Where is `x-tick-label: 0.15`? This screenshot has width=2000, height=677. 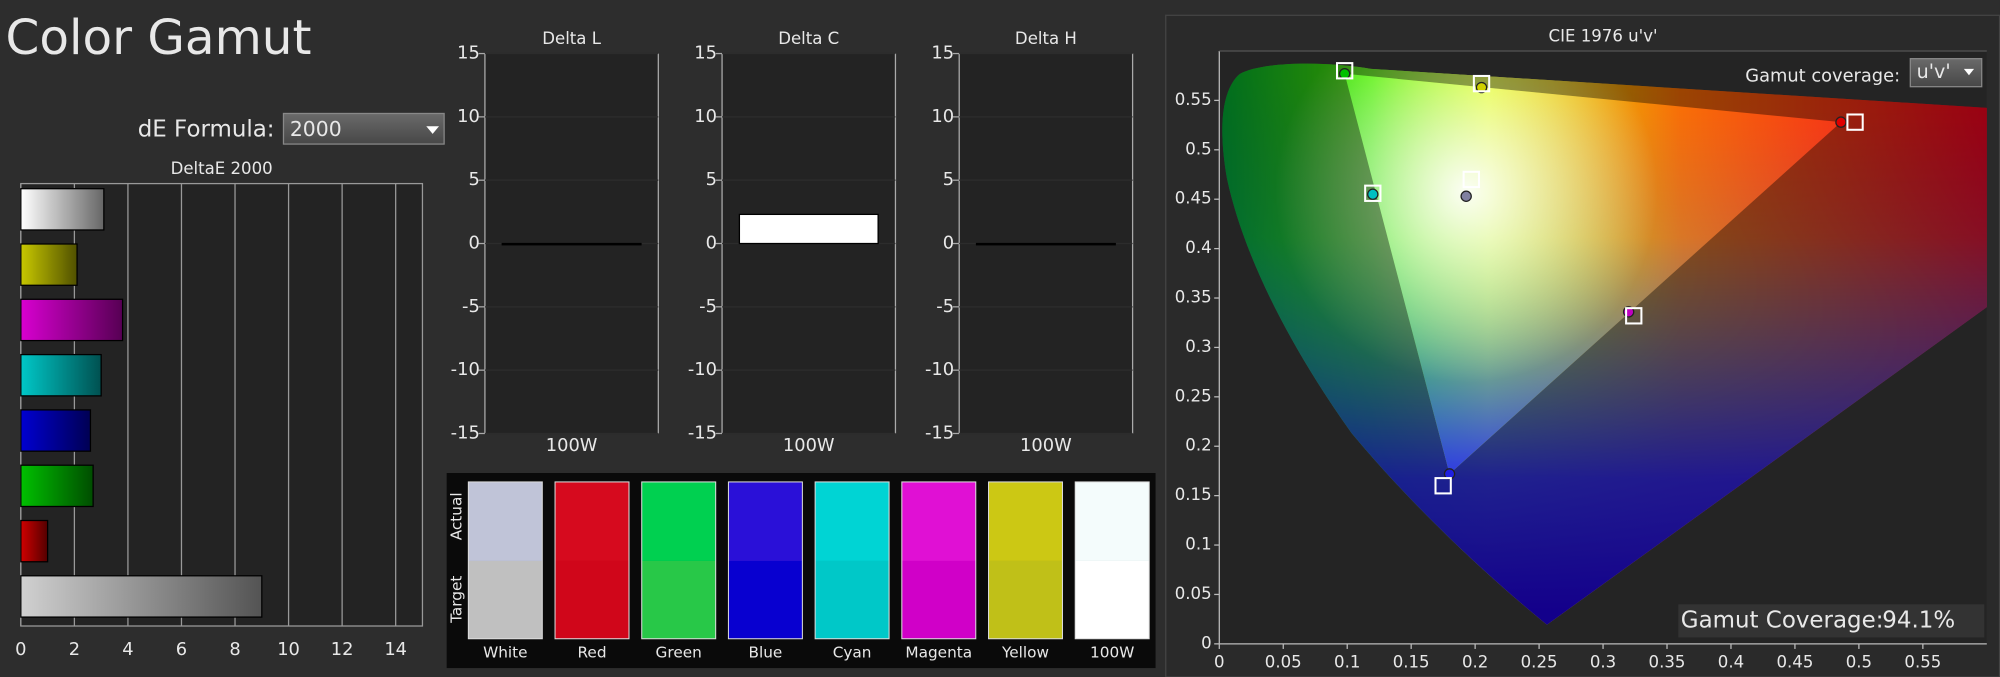 x-tick-label: 0.15 is located at coordinates (1411, 661).